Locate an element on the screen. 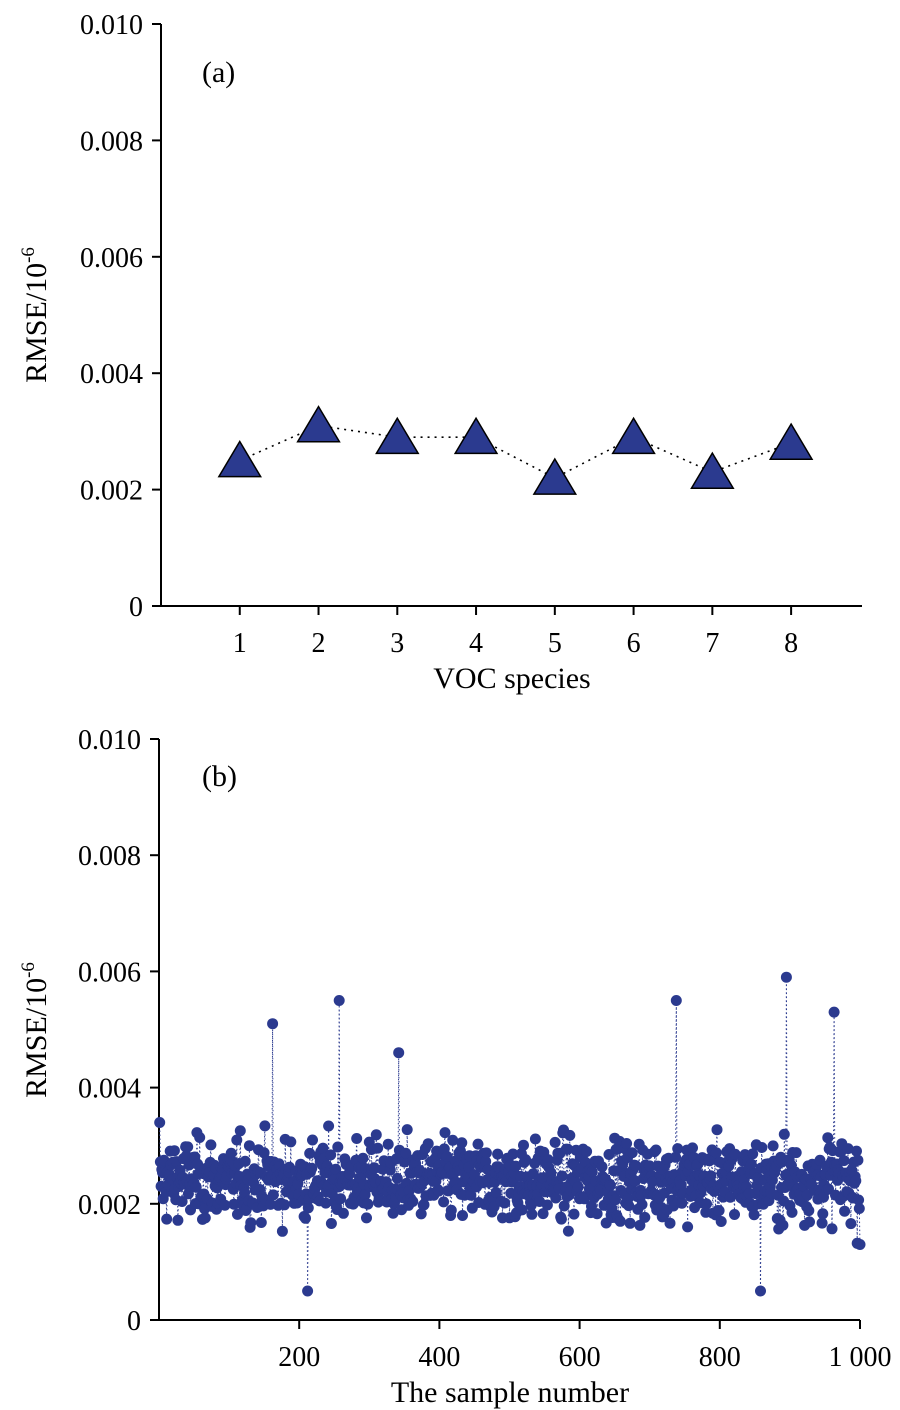 The width and height of the screenshot is (900, 1410). x-tick-label: 800 is located at coordinates (720, 1357).